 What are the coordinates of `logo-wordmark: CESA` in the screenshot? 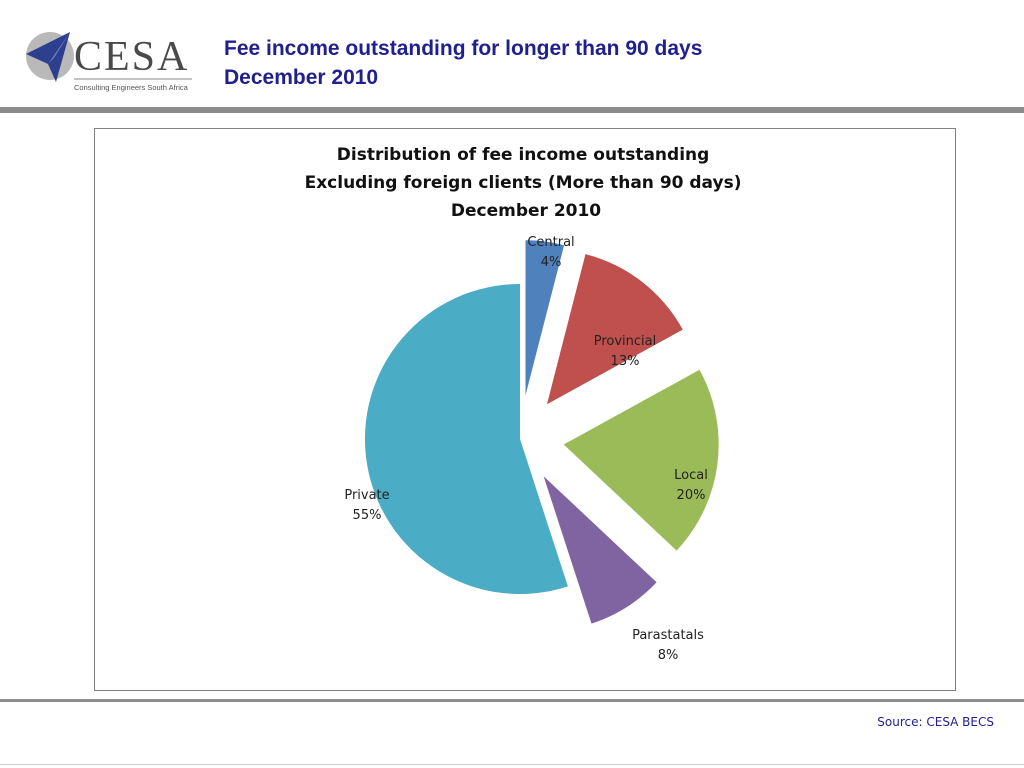 It's located at (131, 57).